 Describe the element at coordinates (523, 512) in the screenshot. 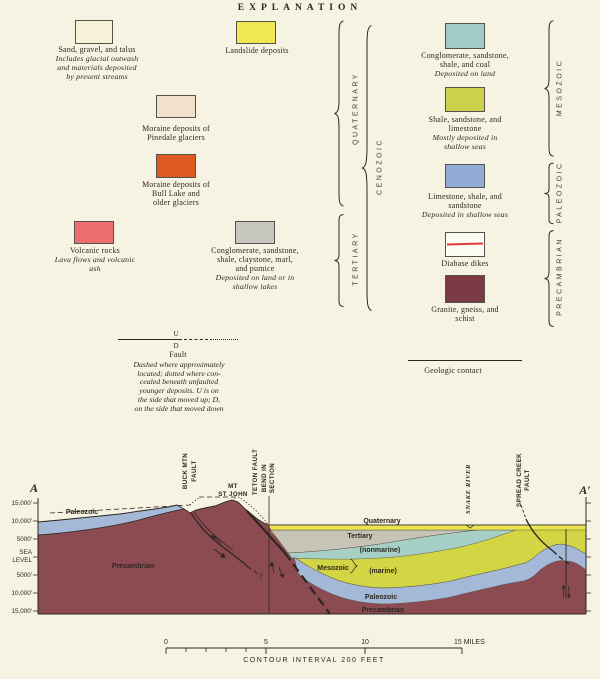

I see `spread-creek-fault-leader` at that location.